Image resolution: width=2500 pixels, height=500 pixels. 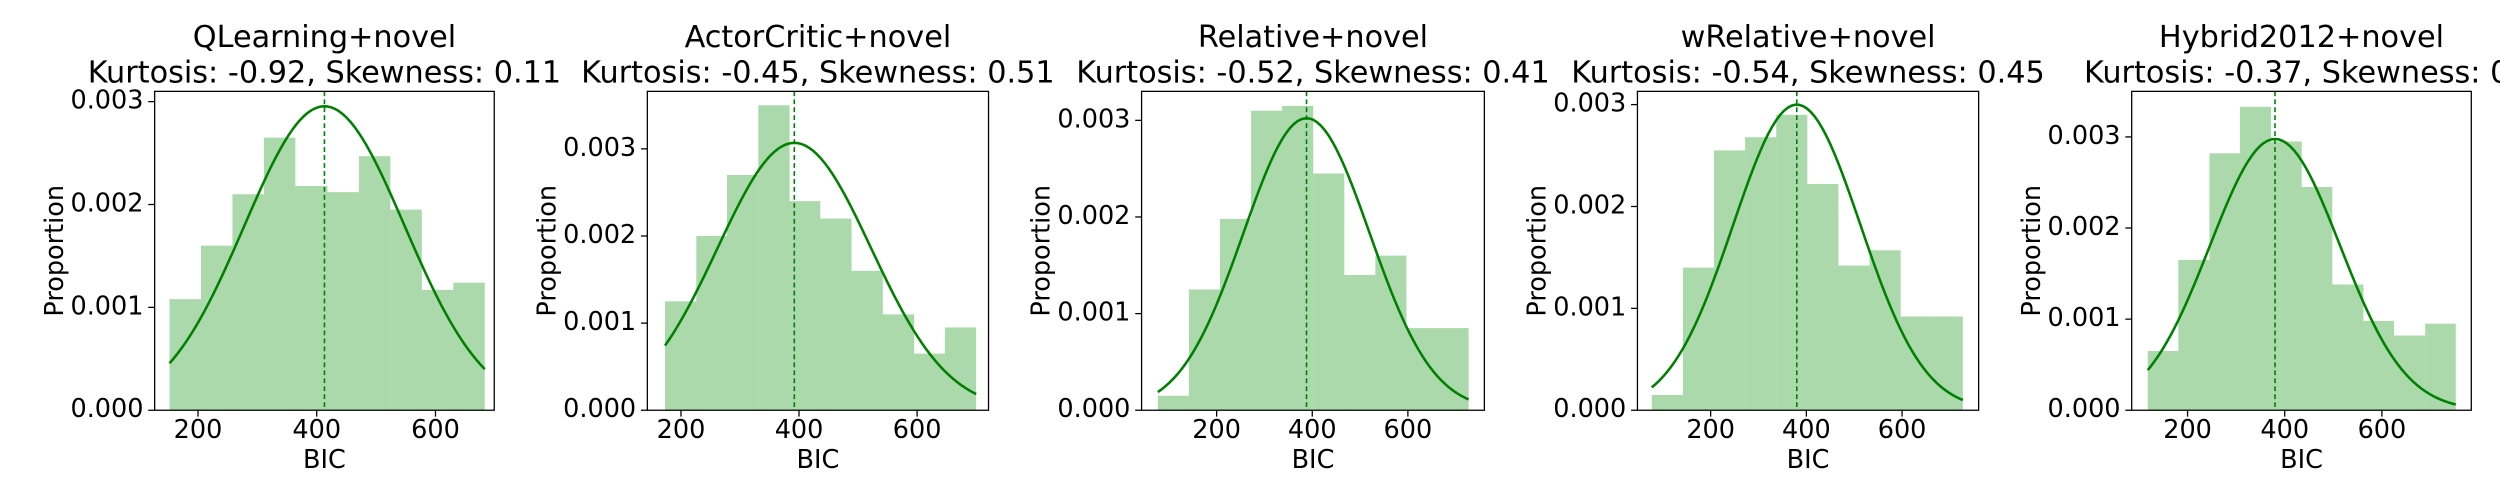 I want to click on chart-title: Relative+novel, so click(x=1313, y=37).